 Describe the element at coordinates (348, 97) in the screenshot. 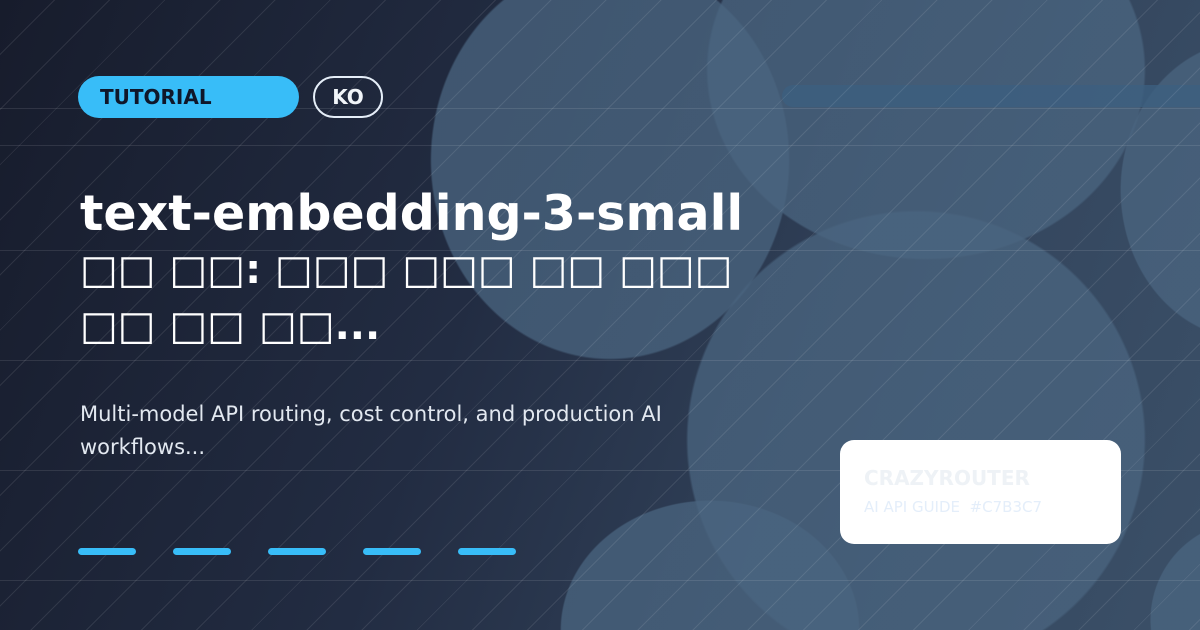

I see `language-badge: KO` at that location.